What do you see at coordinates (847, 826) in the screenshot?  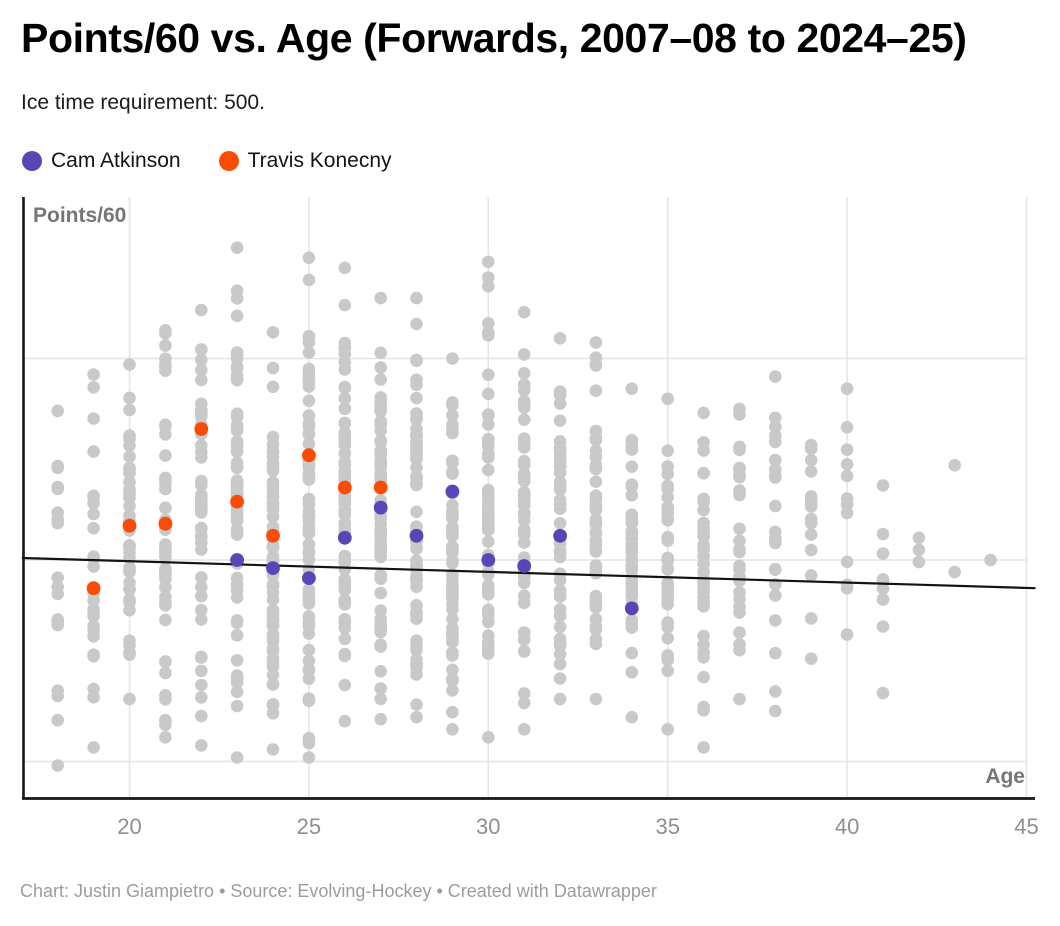 I see `x-tick-label: 40` at bounding box center [847, 826].